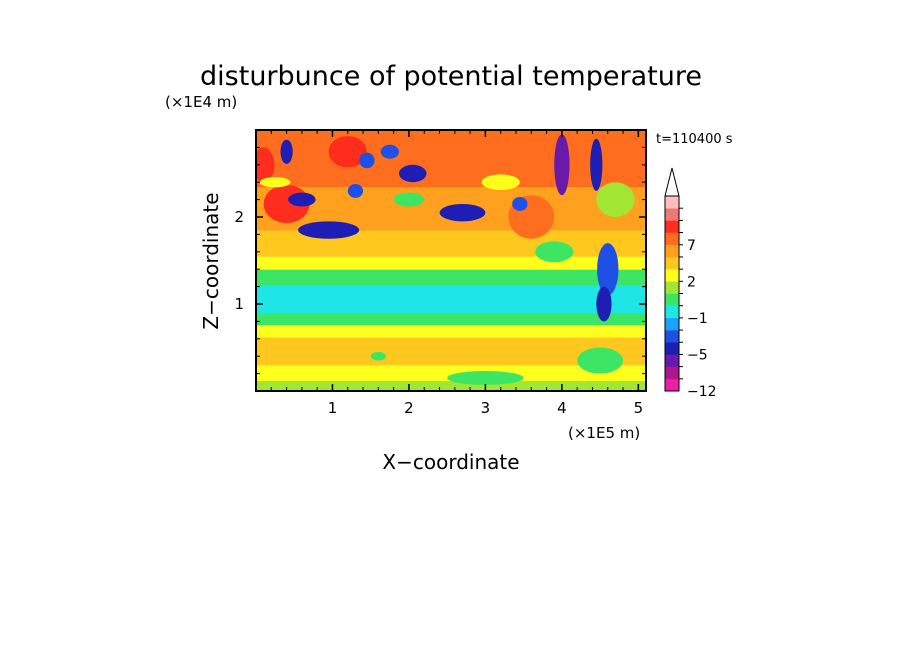 This screenshot has width=904, height=654. Describe the element at coordinates (333, 408) in the screenshot. I see `x-tick-label: 1` at that location.